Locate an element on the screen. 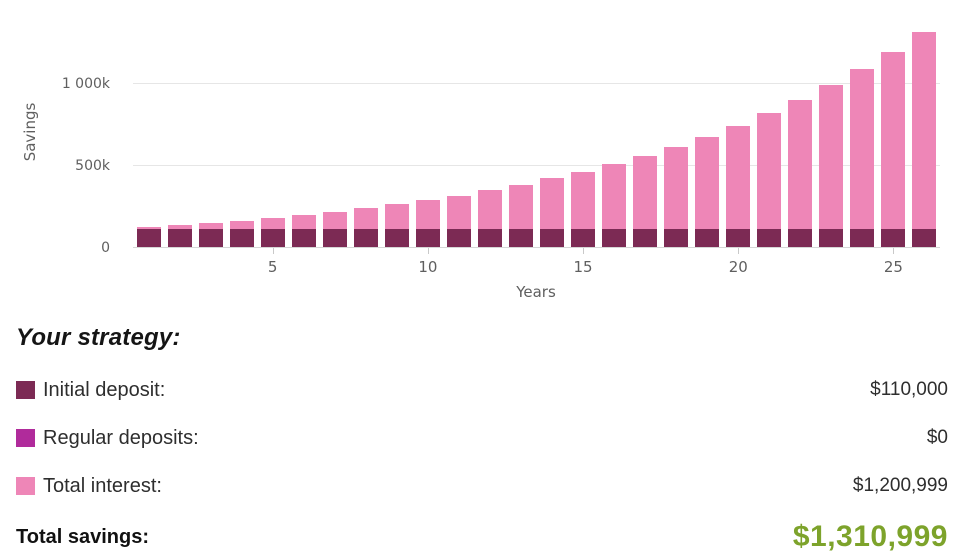 This screenshot has width=964, height=559. regular-deposits-swatch-icon is located at coordinates (25, 438).